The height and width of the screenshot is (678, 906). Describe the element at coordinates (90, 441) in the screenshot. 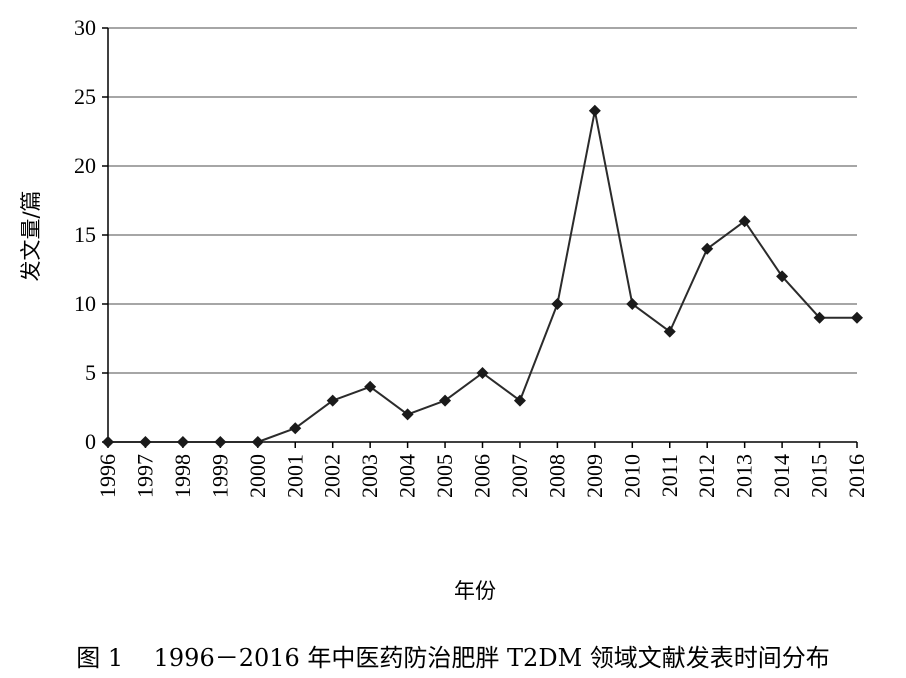

I see `y-tick-label: 0` at that location.